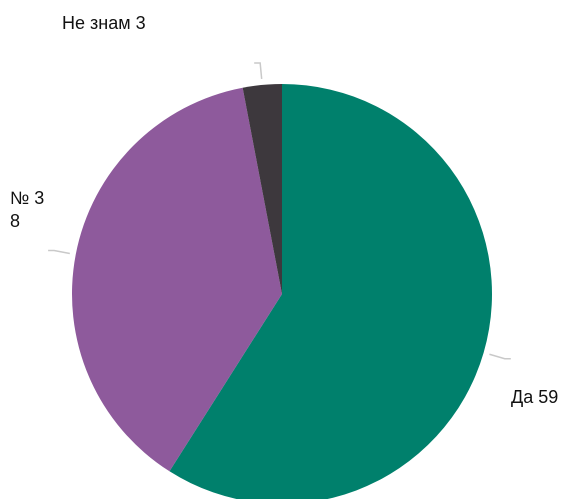  What do you see at coordinates (262, 189) in the screenshot?
I see `pie-slice-ne-znam` at bounding box center [262, 189].